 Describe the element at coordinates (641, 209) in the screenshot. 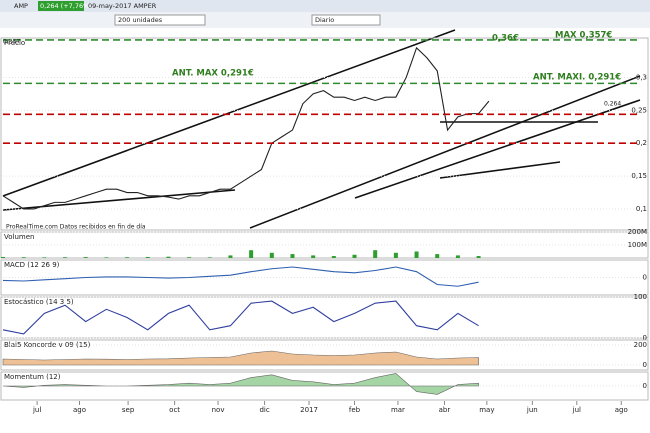

I see `y-tick-label: 0,1` at that location.